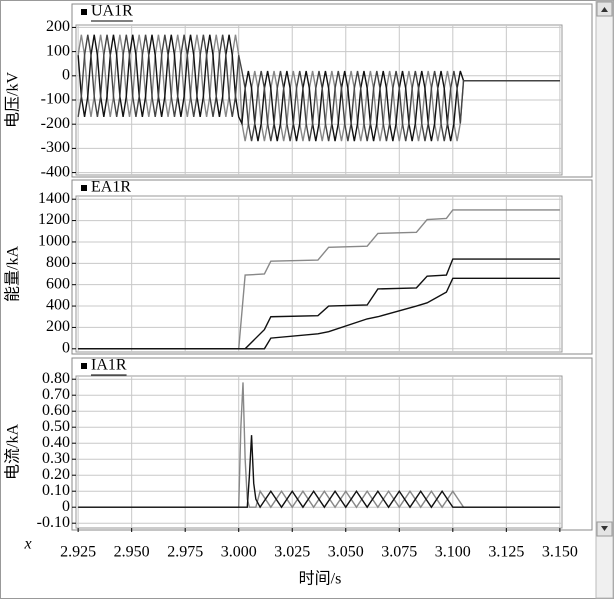 The width and height of the screenshot is (614, 599). I want to click on y-tick-label: 0.20, so click(56, 474).